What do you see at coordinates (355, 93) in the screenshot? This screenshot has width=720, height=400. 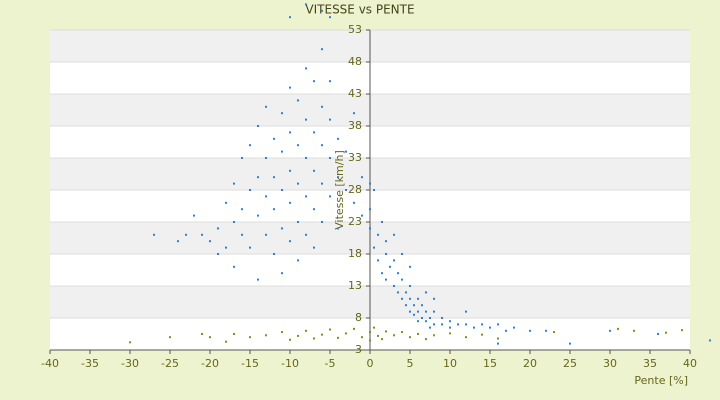 I see `y-tick-label: 43` at bounding box center [355, 93].